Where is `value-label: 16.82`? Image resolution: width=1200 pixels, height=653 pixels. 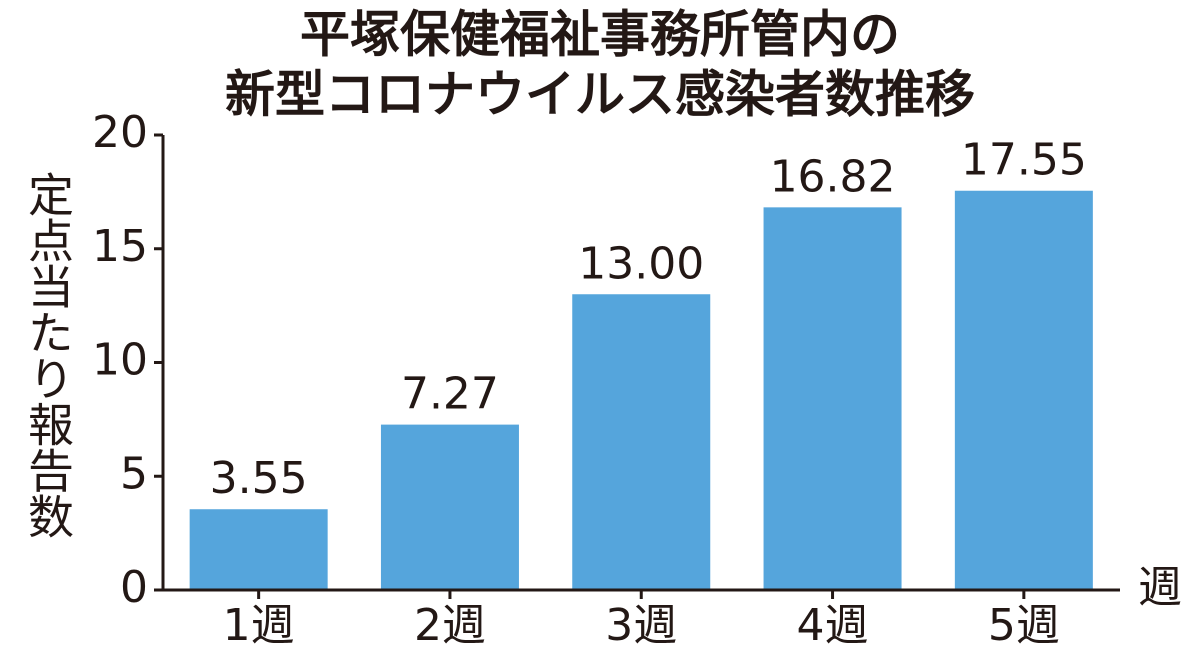 value-label: 16.82 is located at coordinates (833, 176).